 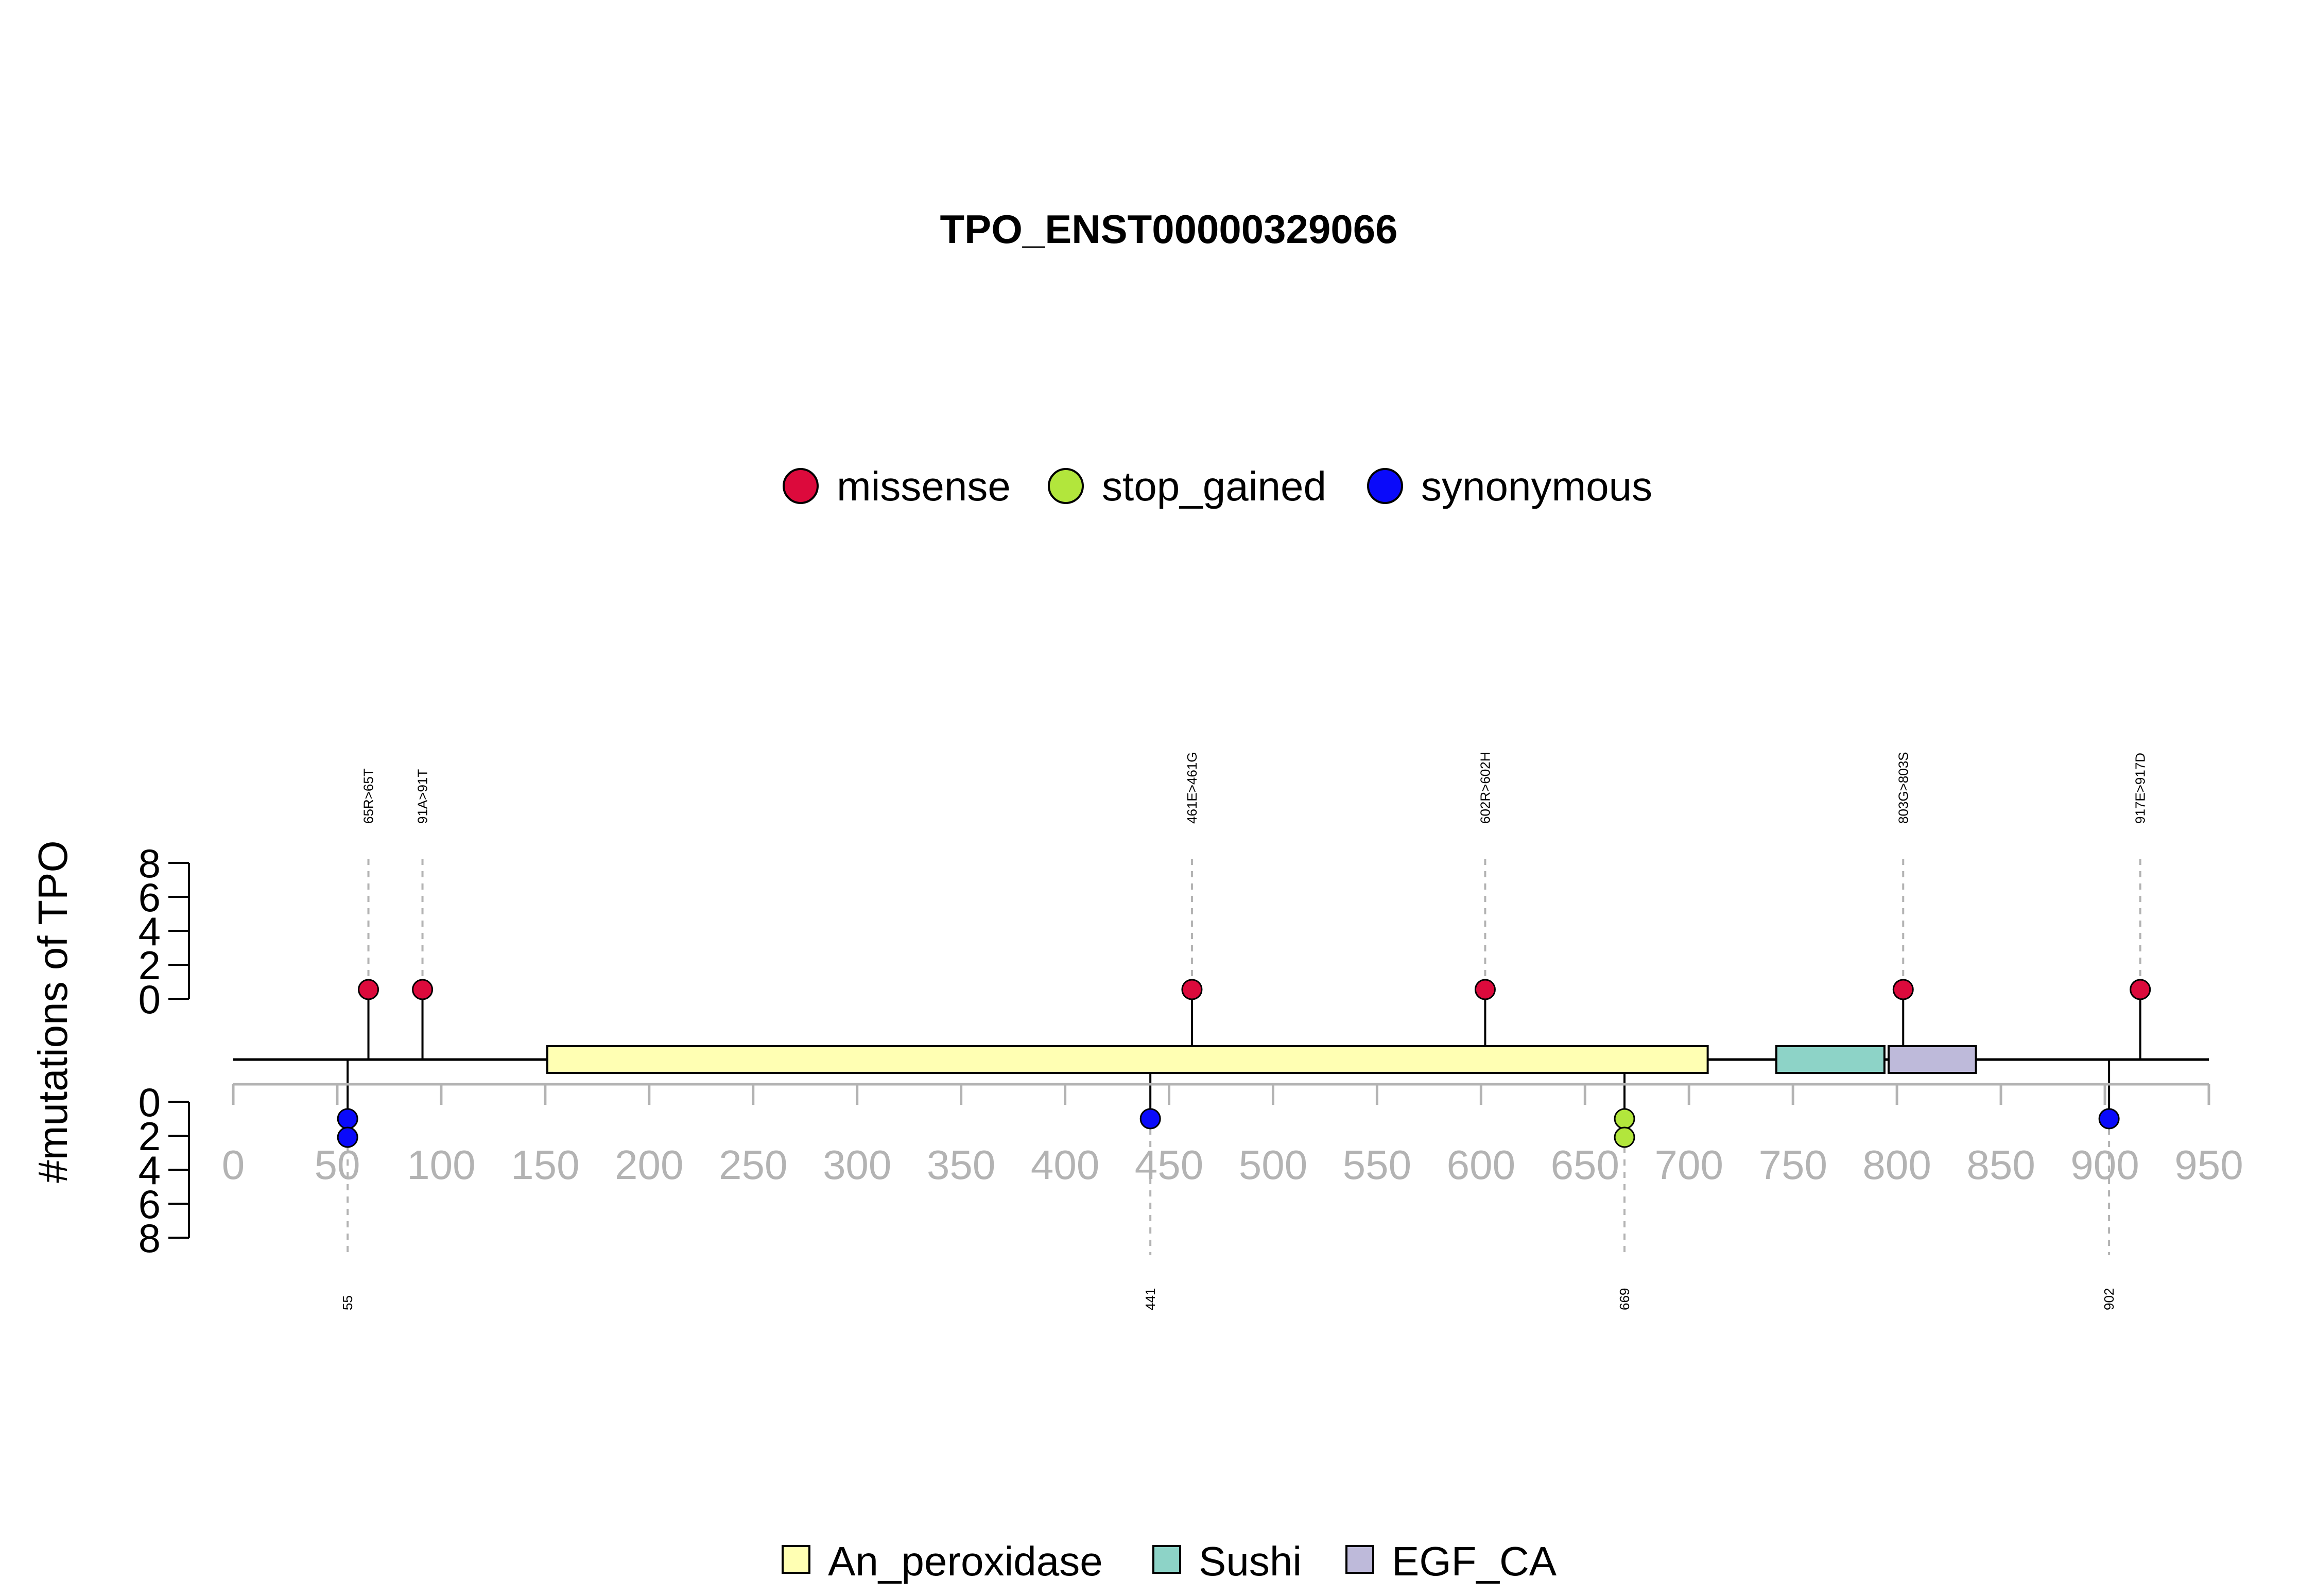 I want to click on domain-box-EGF_CA, so click(x=1932, y=1060).